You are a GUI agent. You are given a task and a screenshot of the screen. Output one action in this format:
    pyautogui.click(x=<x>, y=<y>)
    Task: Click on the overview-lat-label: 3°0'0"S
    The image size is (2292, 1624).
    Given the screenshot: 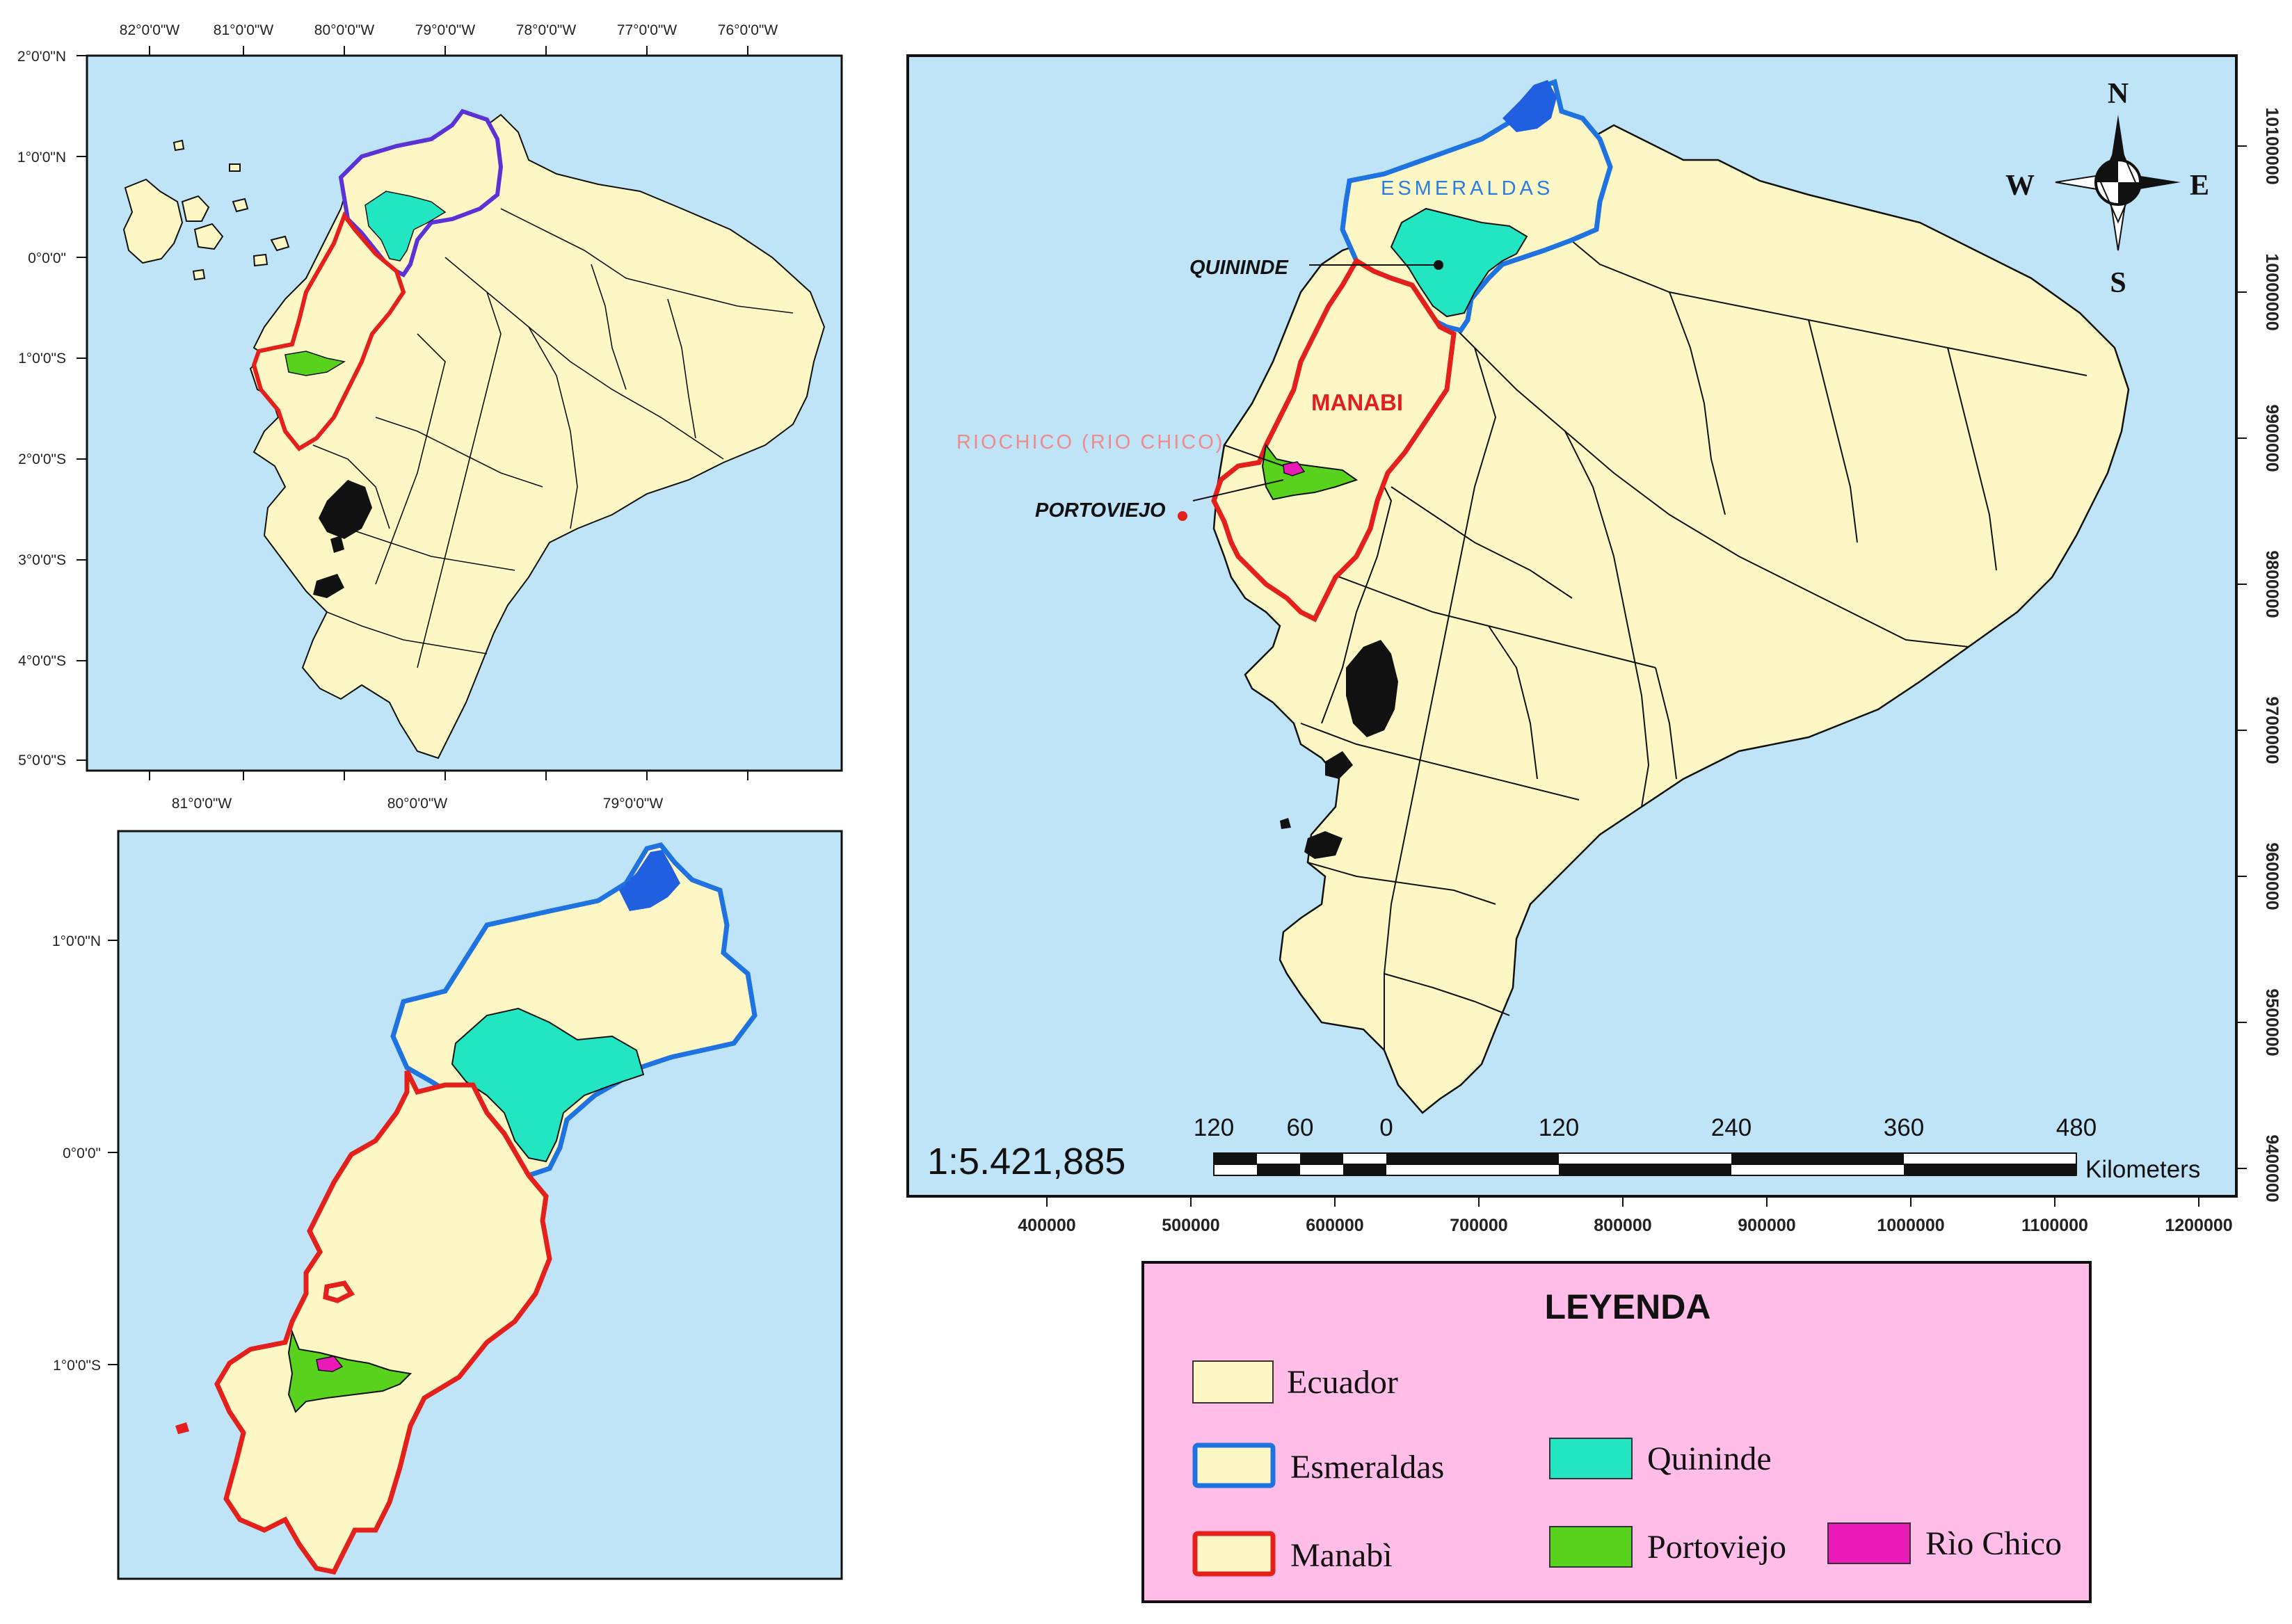 What is the action you would take?
    pyautogui.click(x=42, y=560)
    